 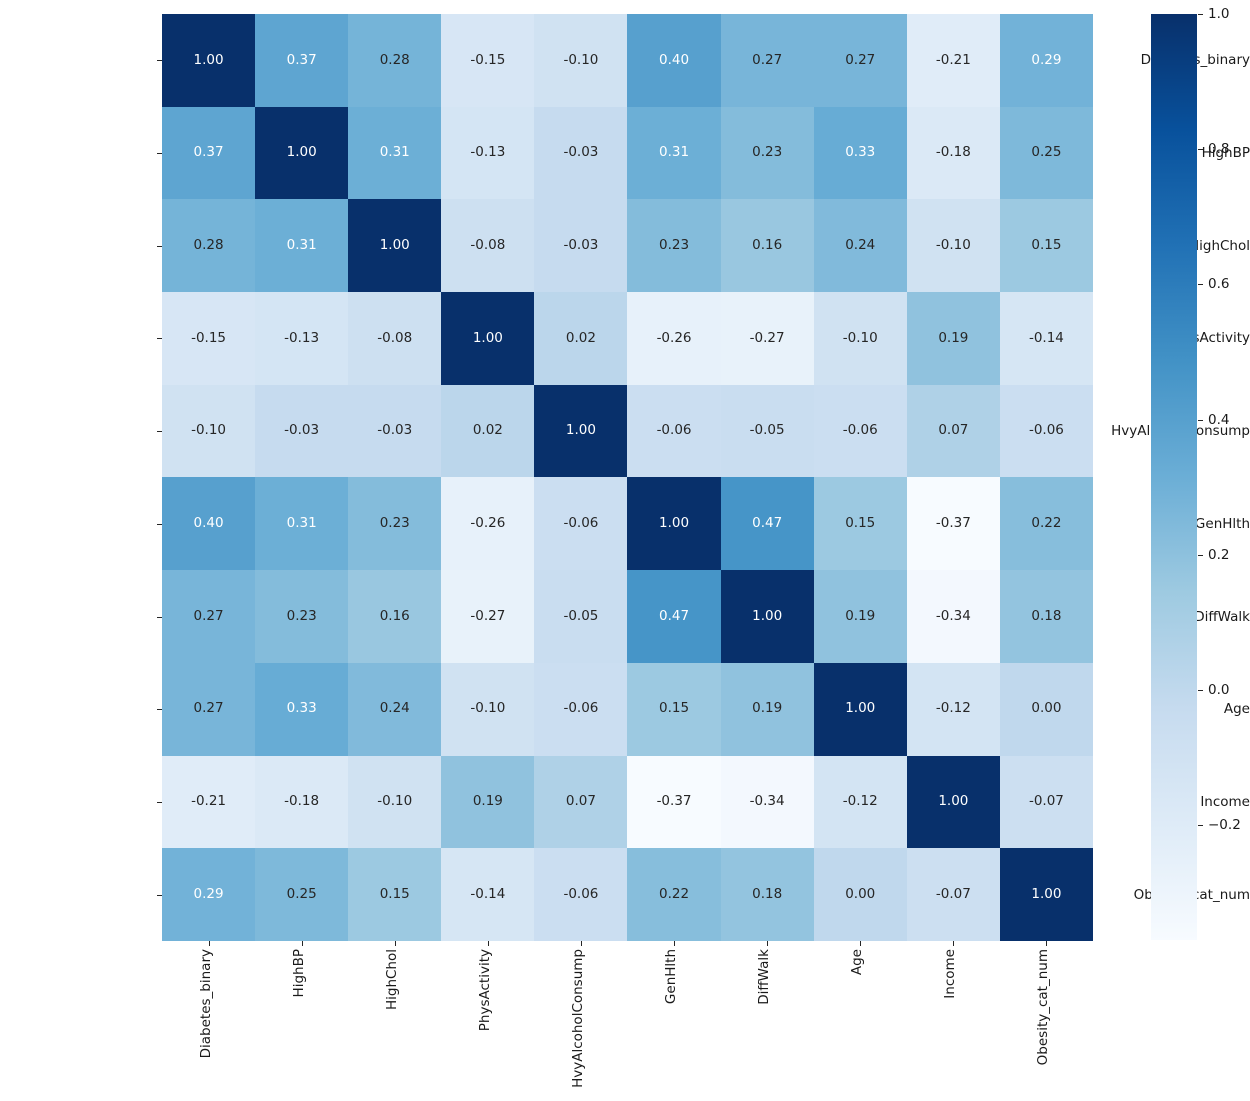 I want to click on heatmap-cell-Diabetes_binary-HvyAlcoholConsump: -0.10, so click(x=581, y=60).